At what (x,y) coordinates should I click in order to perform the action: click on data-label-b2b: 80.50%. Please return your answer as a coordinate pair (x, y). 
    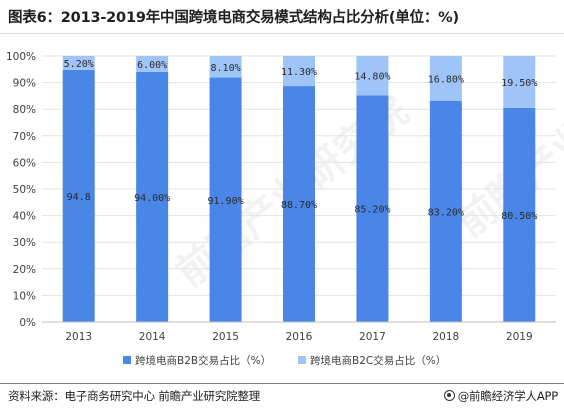
    Looking at the image, I should click on (519, 216).